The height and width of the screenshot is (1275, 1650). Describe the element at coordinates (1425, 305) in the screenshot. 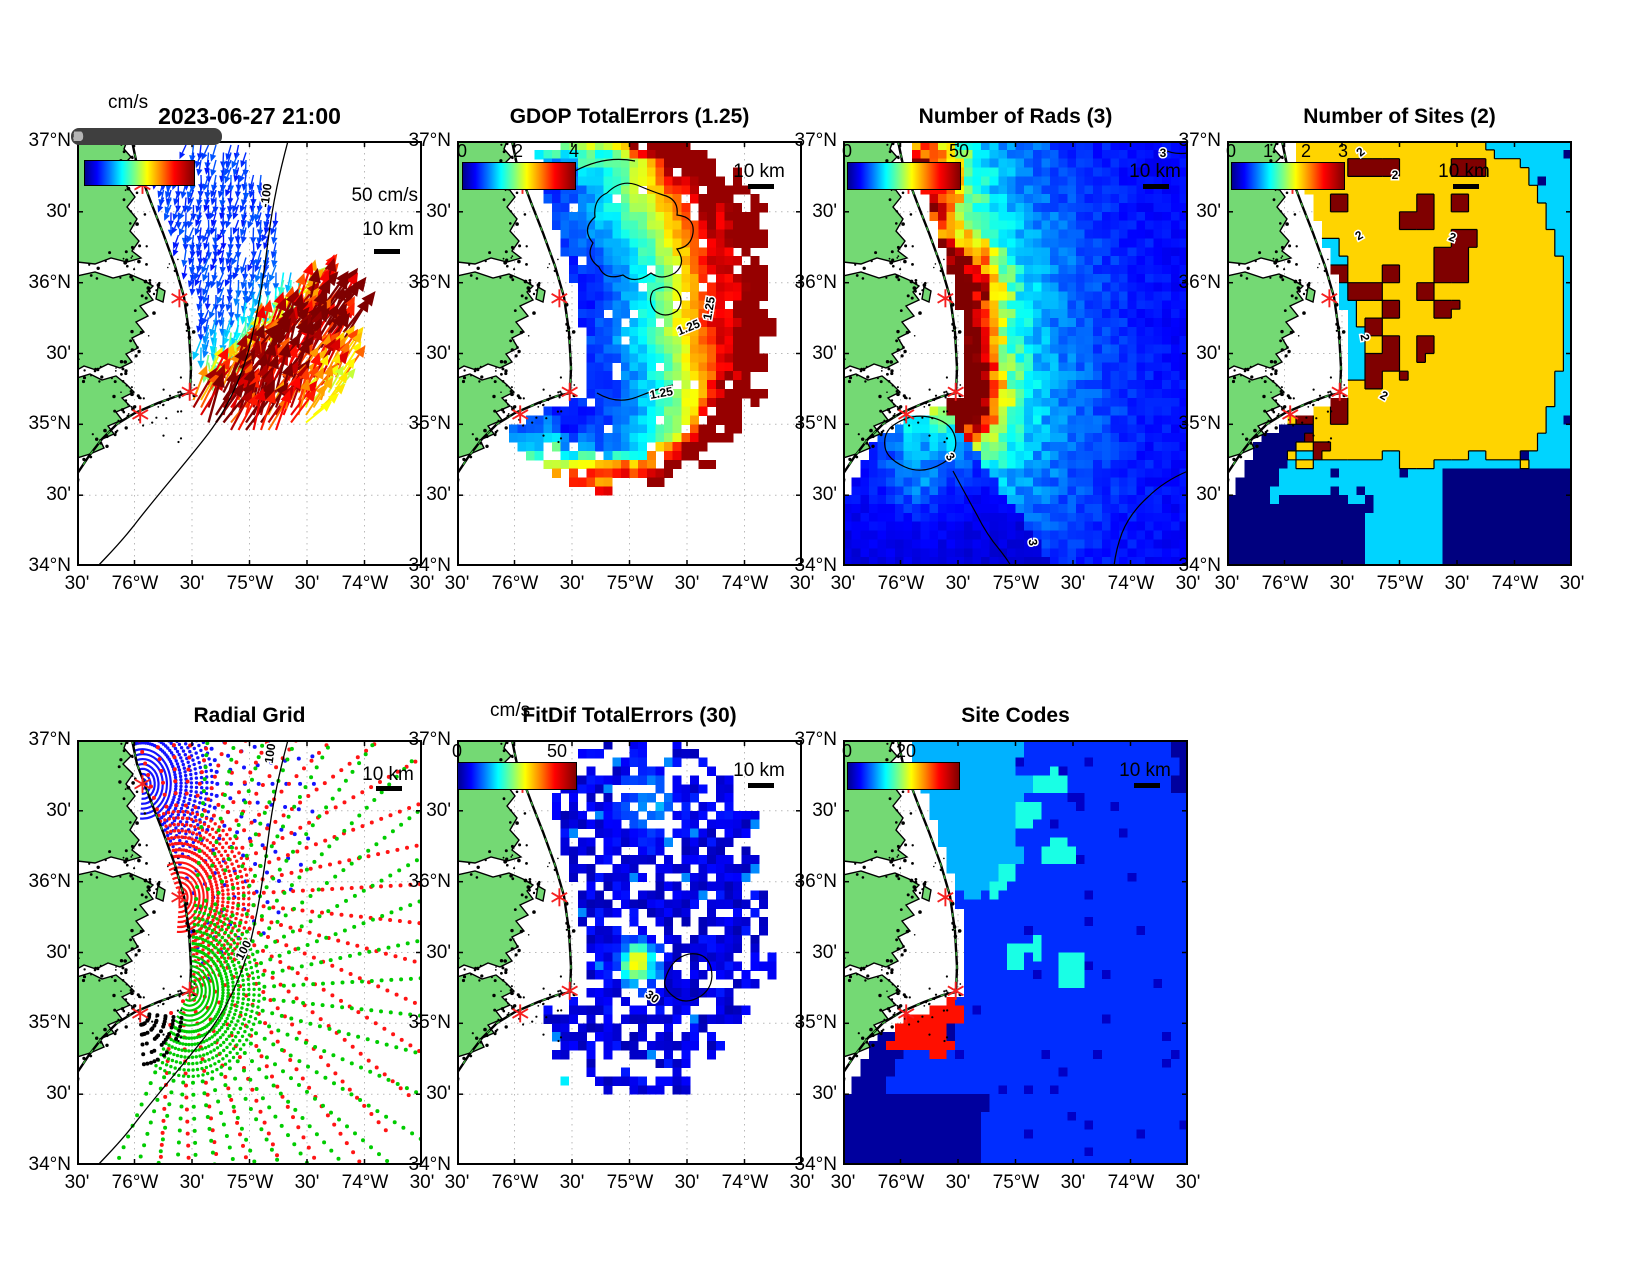

I see `numsites-contour` at that location.